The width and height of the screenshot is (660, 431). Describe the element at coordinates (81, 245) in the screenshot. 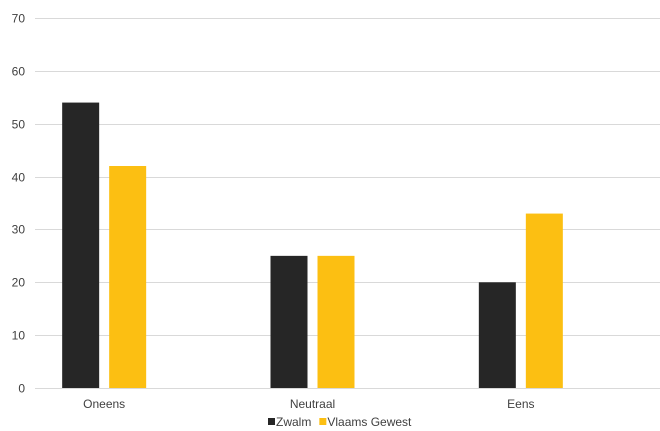

I see `bar-zwalm-oneens` at that location.